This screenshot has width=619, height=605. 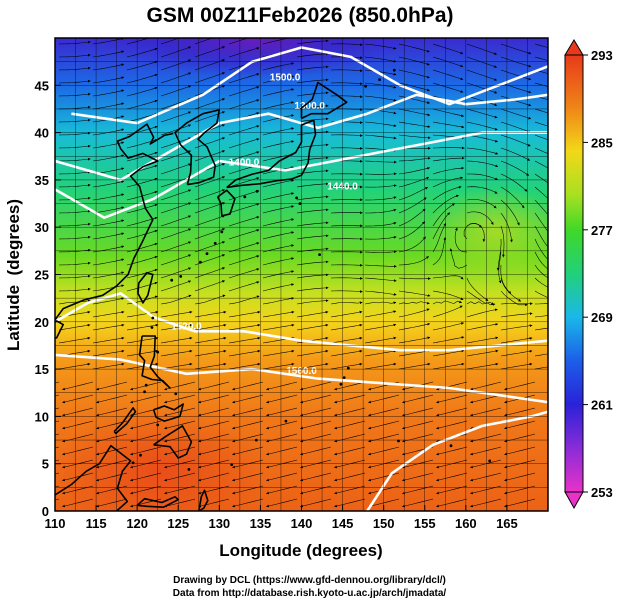 What do you see at coordinates (602, 492) in the screenshot?
I see `colorbar-tick-label: 253` at bounding box center [602, 492].